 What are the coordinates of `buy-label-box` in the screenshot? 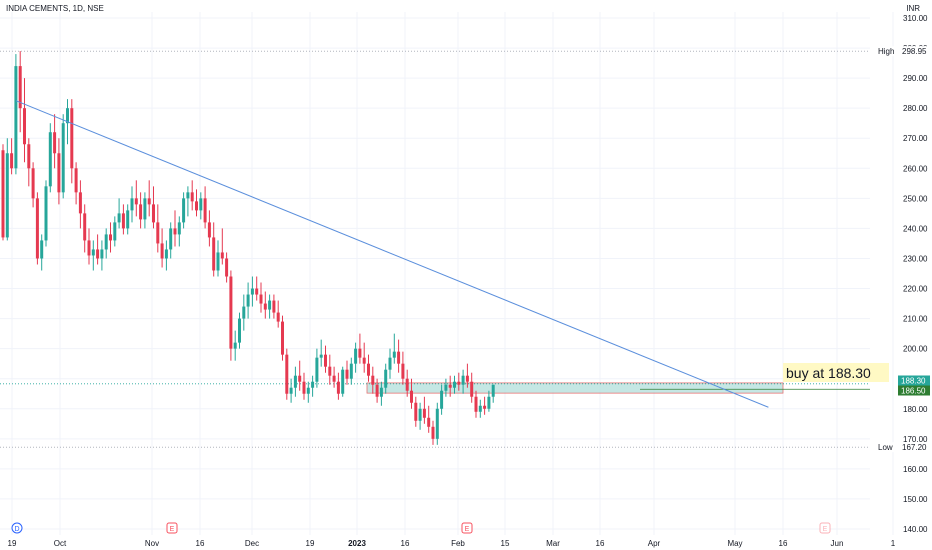 It's located at (836, 372).